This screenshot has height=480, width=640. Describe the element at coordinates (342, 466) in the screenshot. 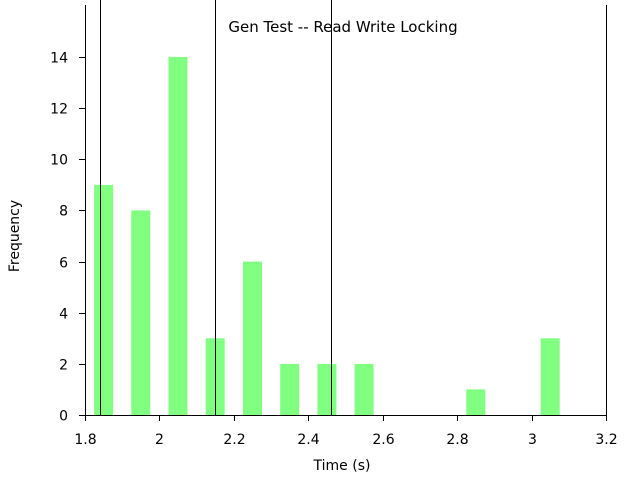

I see `x-axis-title: Time (s)` at that location.